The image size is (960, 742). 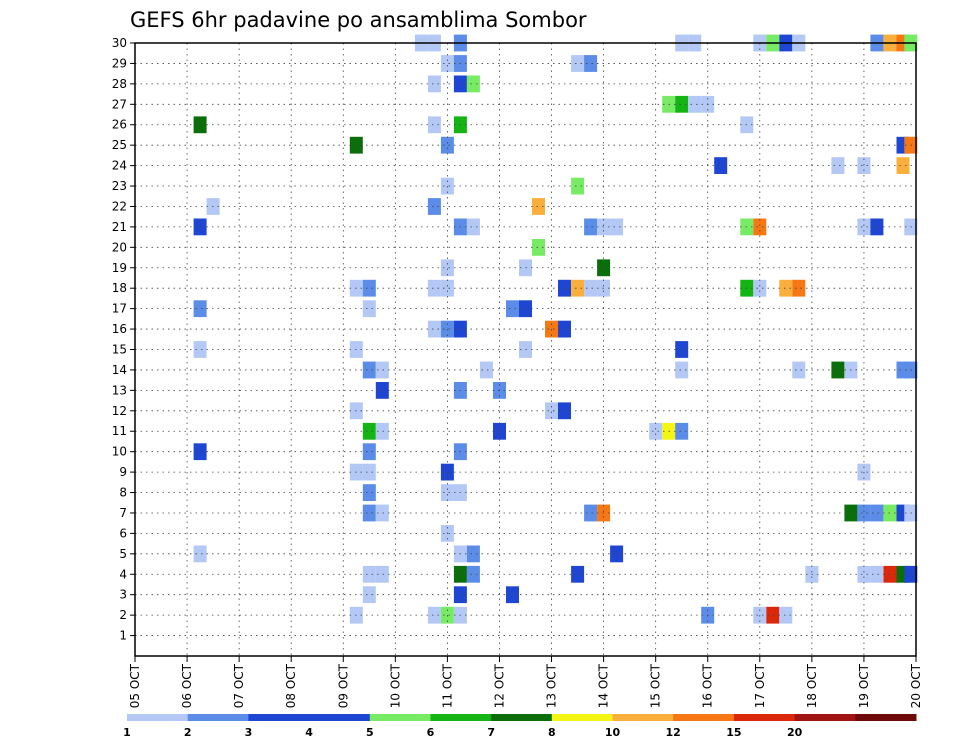 What do you see at coordinates (249, 732) in the screenshot?
I see `legend-label: 3` at bounding box center [249, 732].